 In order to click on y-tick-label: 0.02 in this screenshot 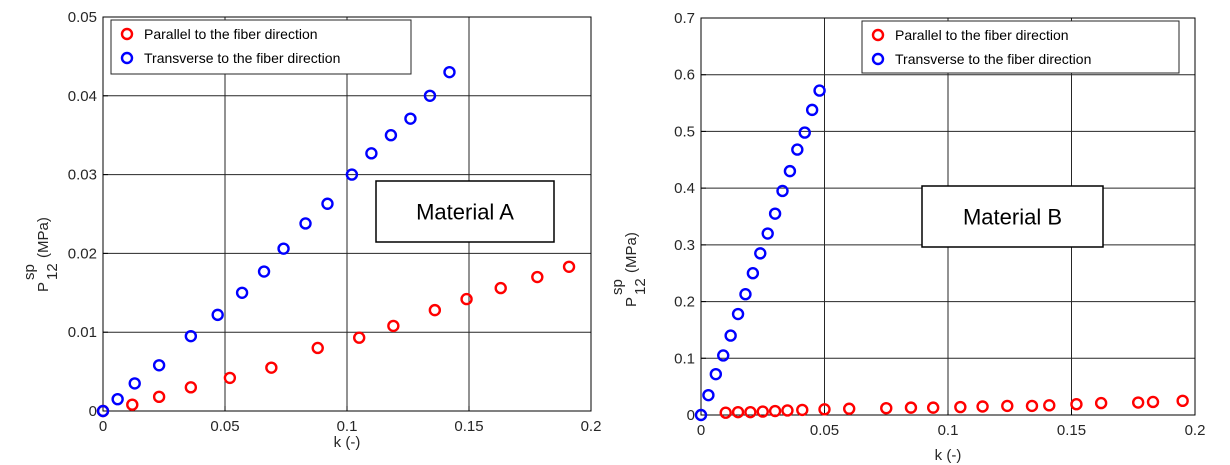, I will do `click(82, 253)`.